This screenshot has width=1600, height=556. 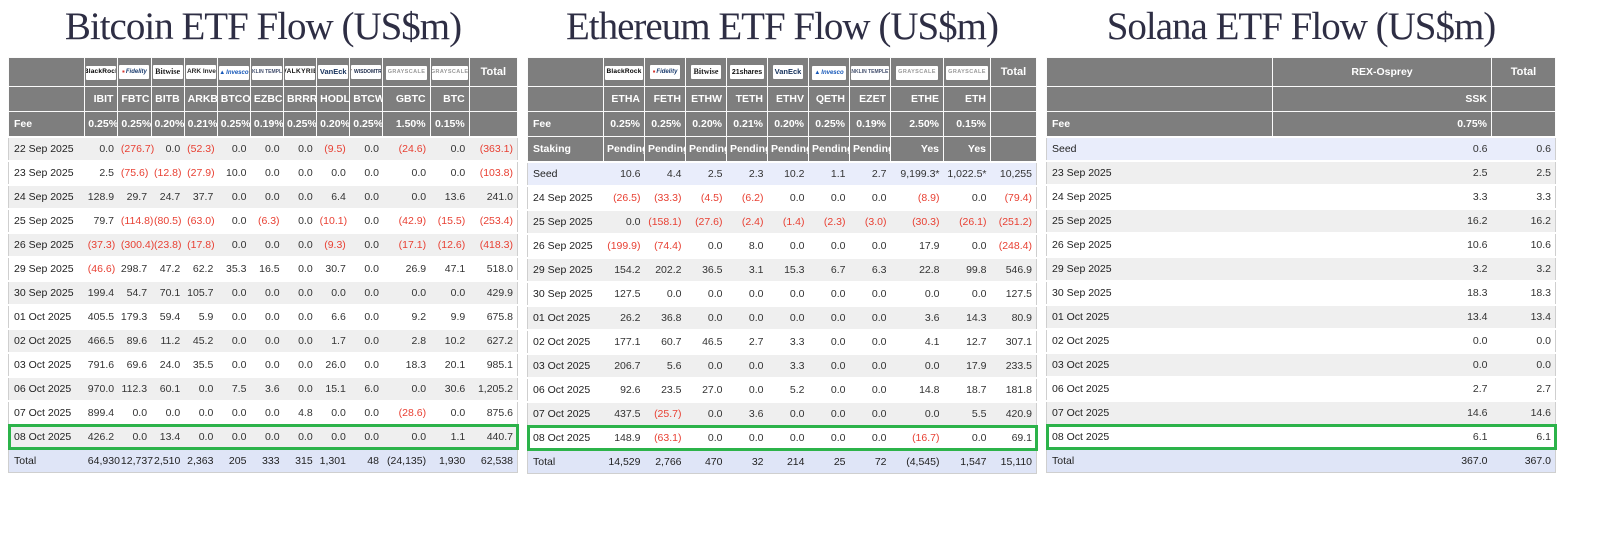 What do you see at coordinates (706, 197) in the screenshot?
I see `value-cell: (4.5)` at bounding box center [706, 197].